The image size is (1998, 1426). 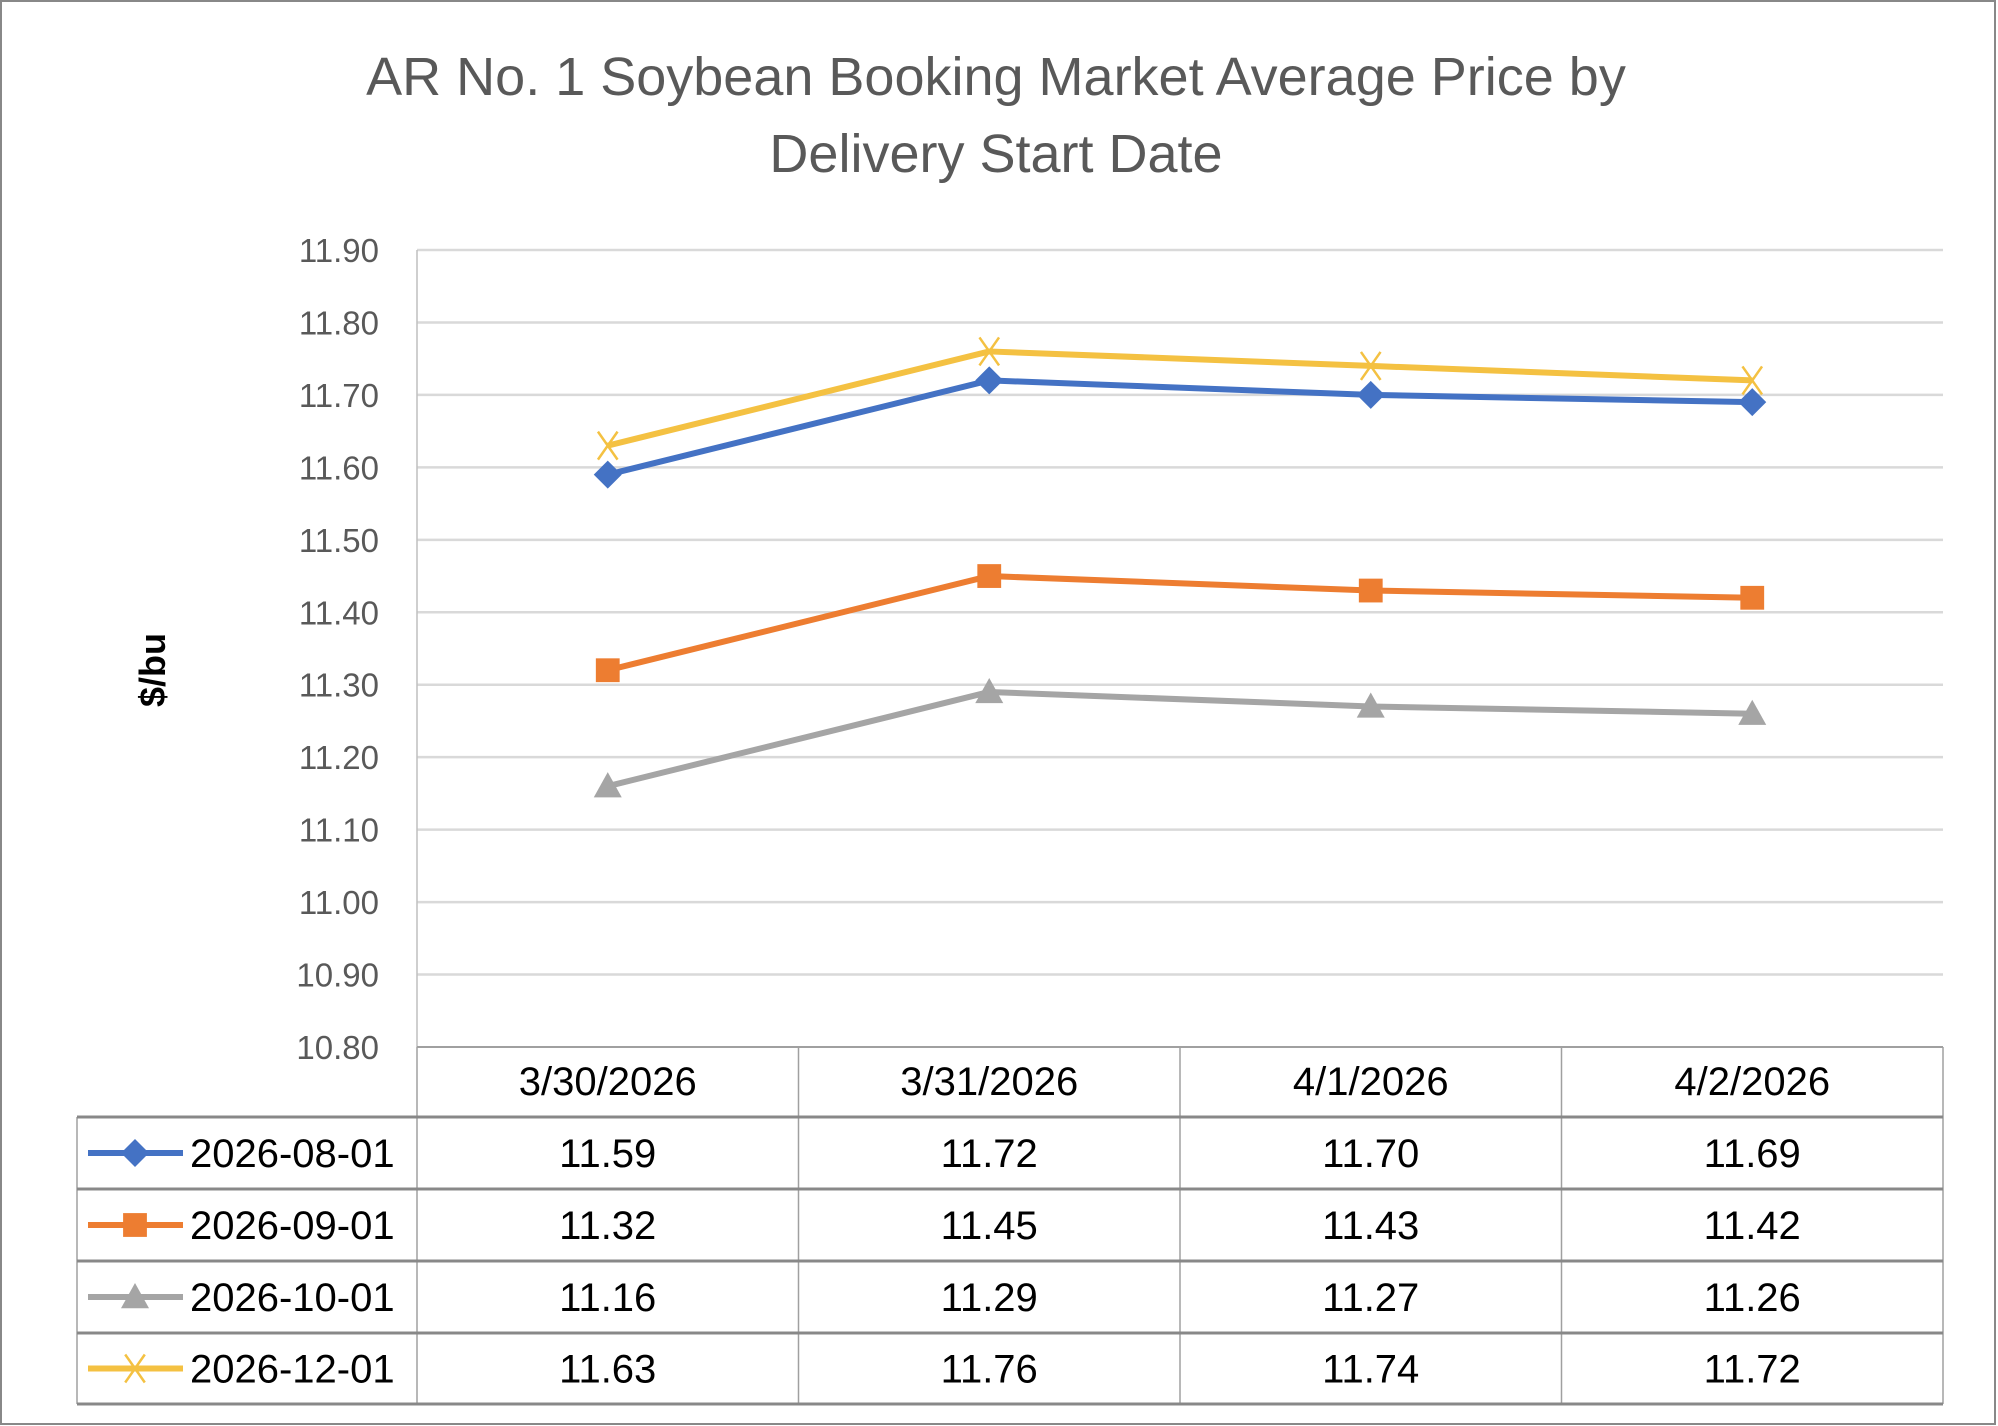 What do you see at coordinates (989, 1082) in the screenshot?
I see `x-category-label: 3/31/2026` at bounding box center [989, 1082].